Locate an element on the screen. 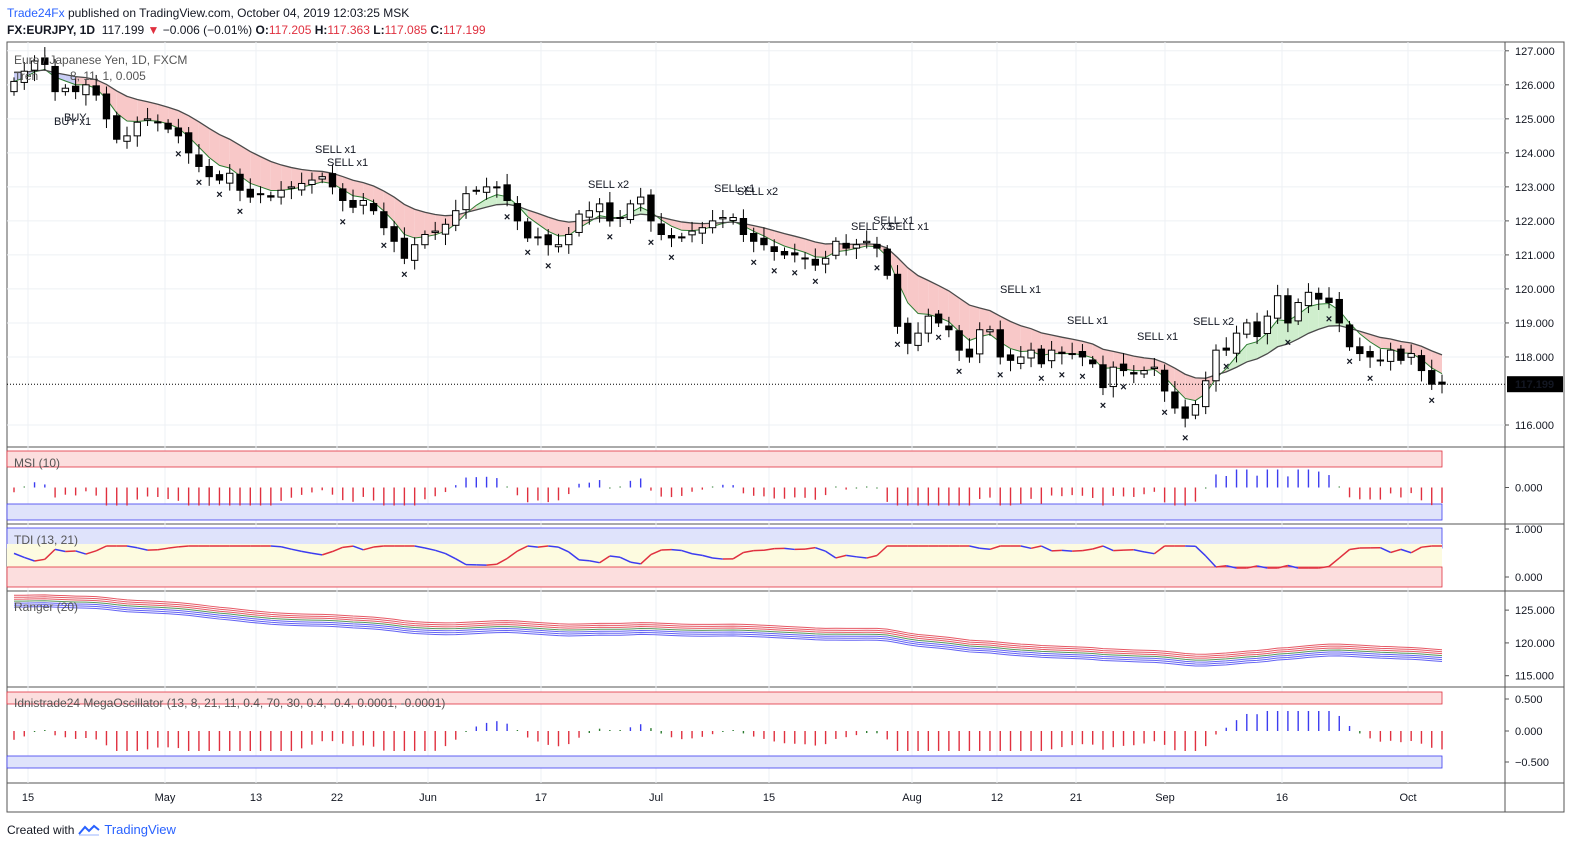  low-label: L: is located at coordinates (379, 30).